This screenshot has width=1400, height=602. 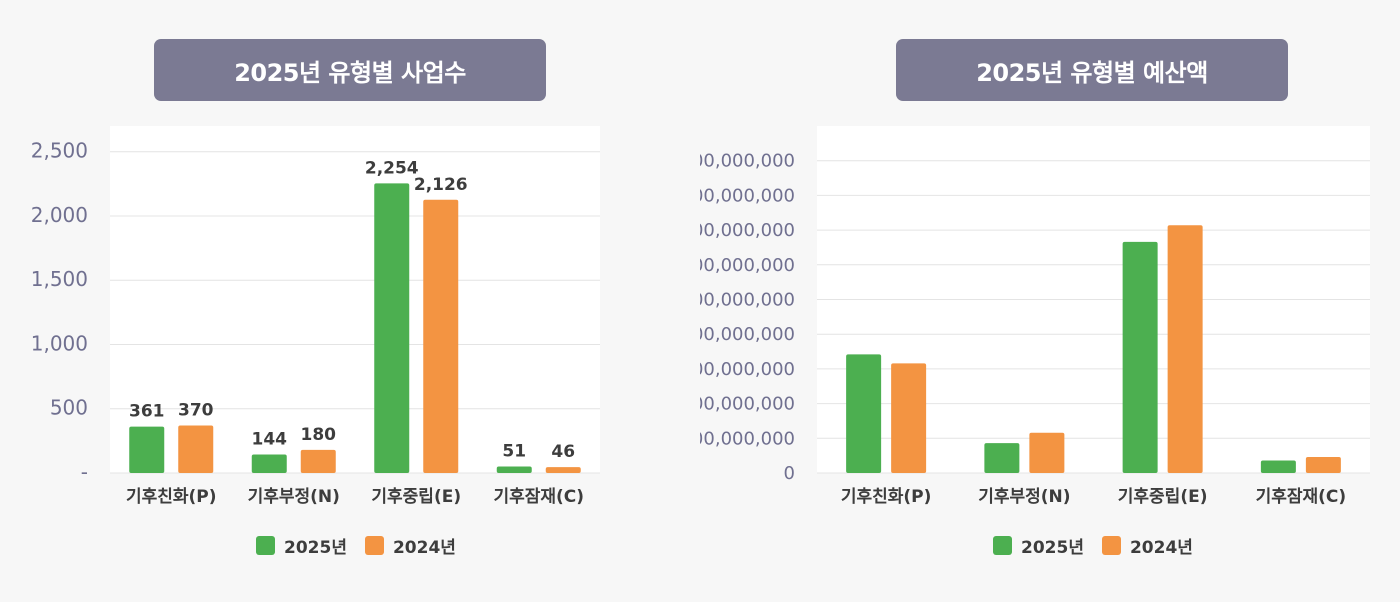 I want to click on left-chart-title: 2025년 유형별 사업수, so click(x=350, y=70).